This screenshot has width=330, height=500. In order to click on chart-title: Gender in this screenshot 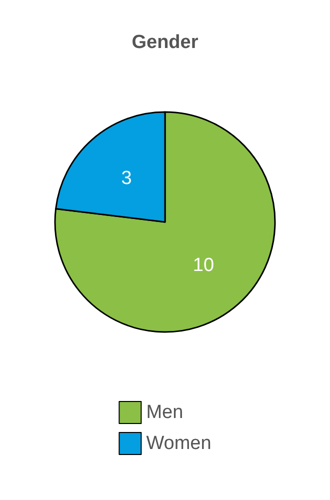, I will do `click(165, 42)`.